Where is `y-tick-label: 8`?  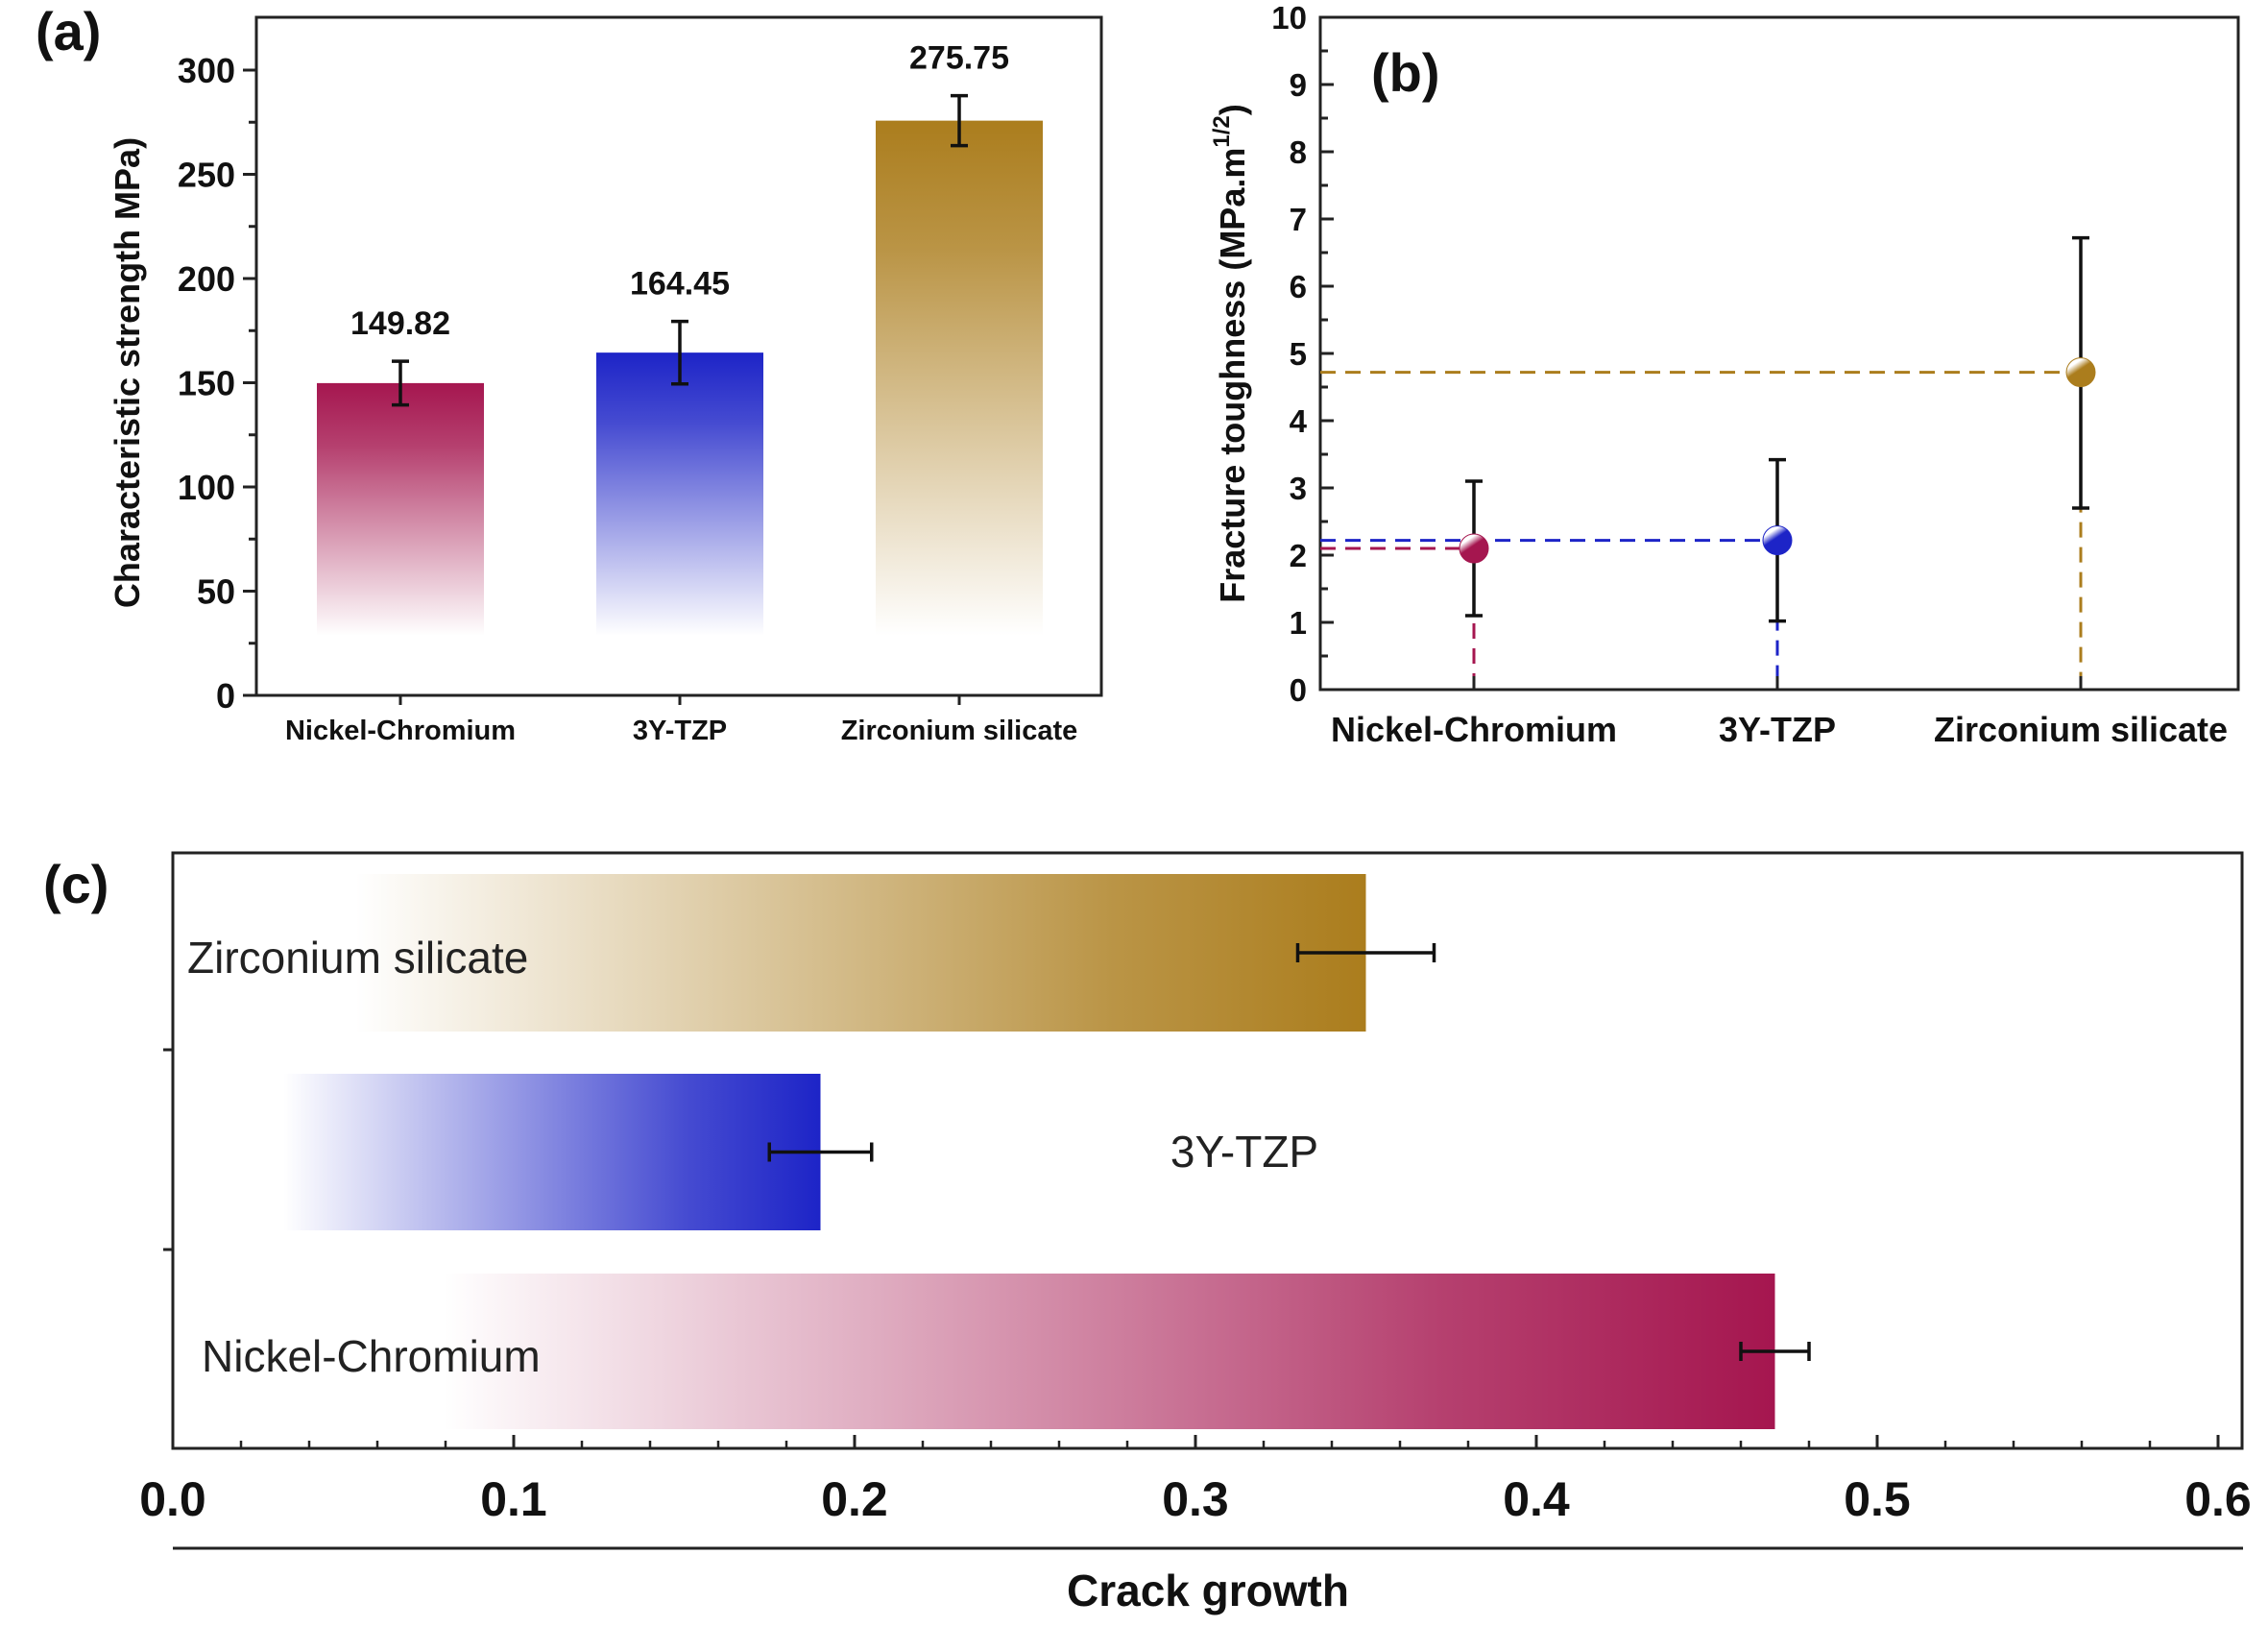 y-tick-label: 8 is located at coordinates (1298, 152).